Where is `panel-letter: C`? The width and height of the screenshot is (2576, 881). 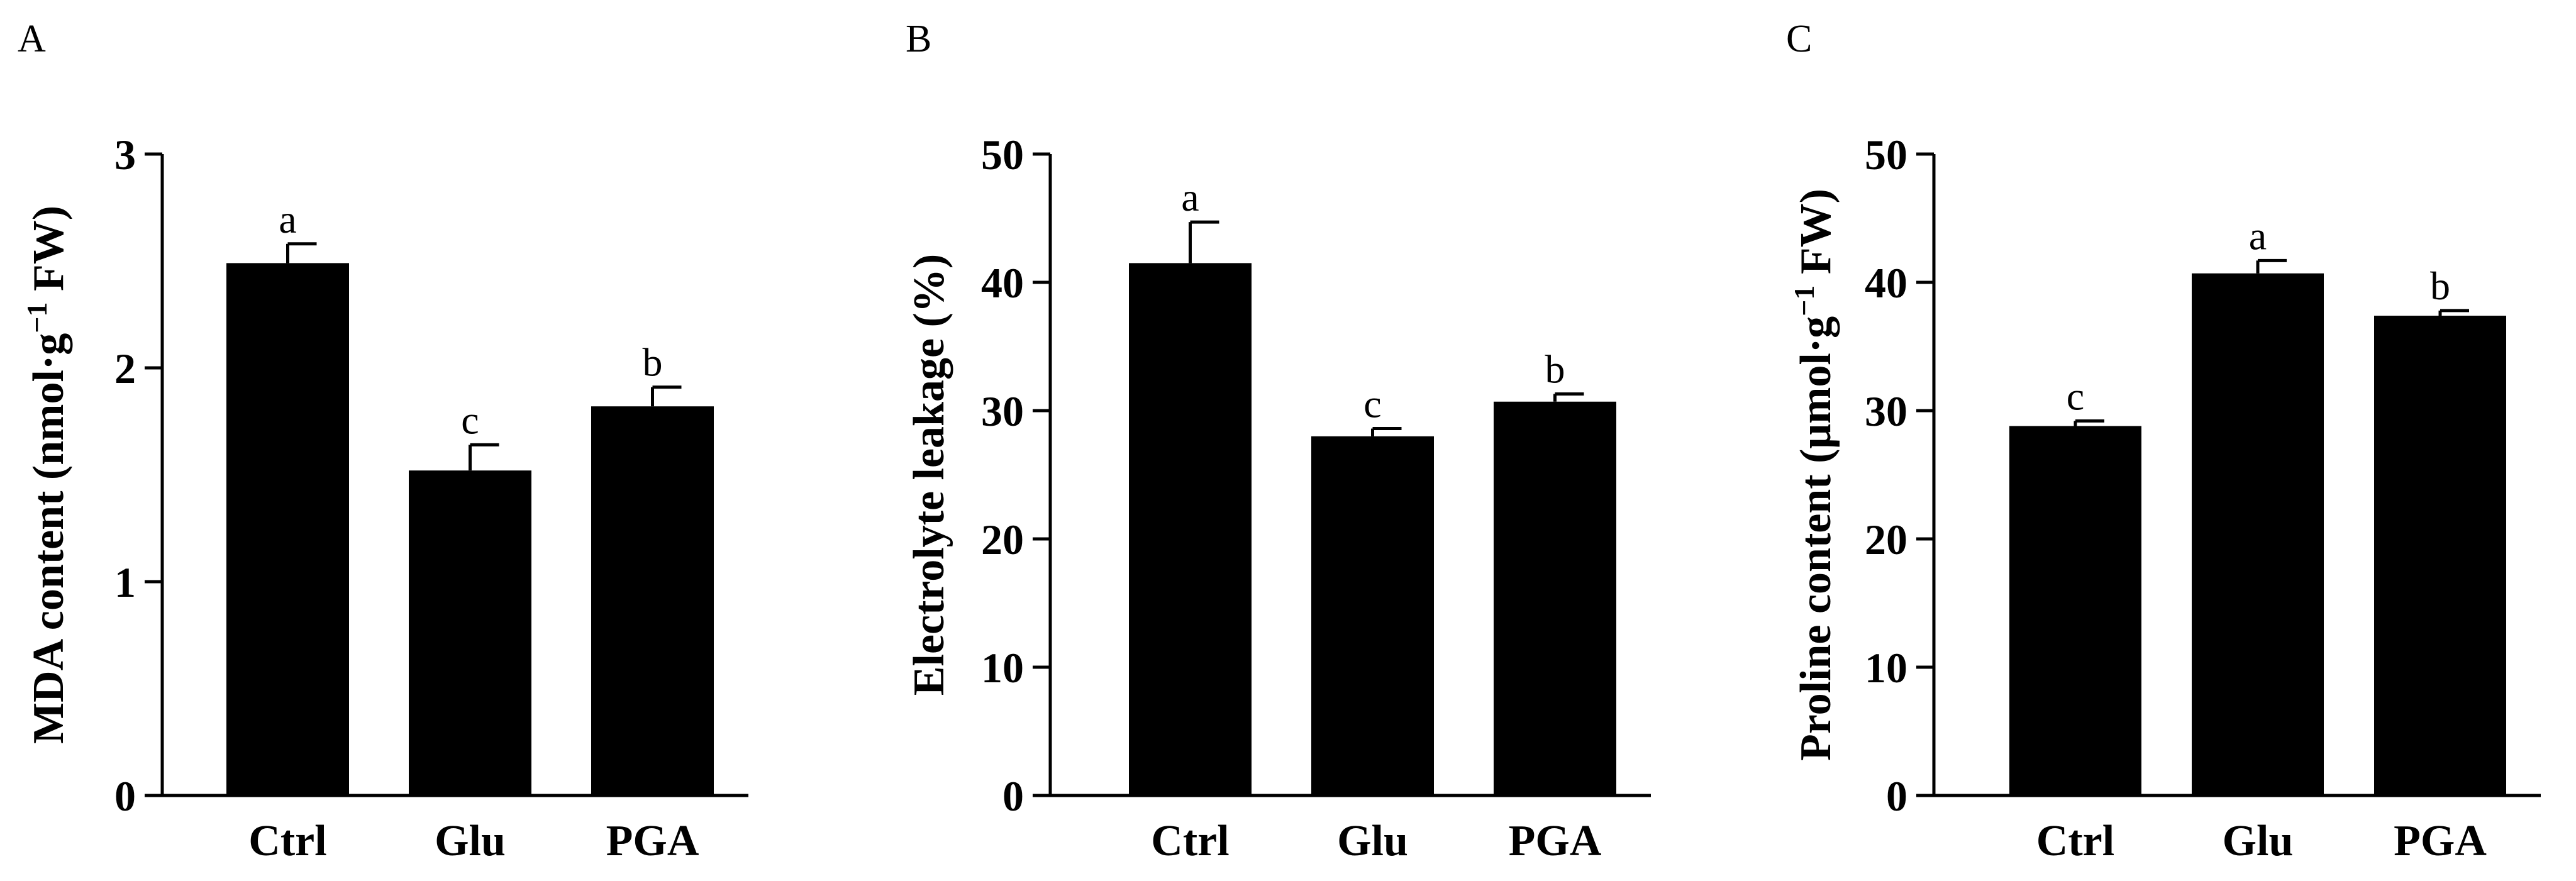
panel-letter: C is located at coordinates (1799, 39).